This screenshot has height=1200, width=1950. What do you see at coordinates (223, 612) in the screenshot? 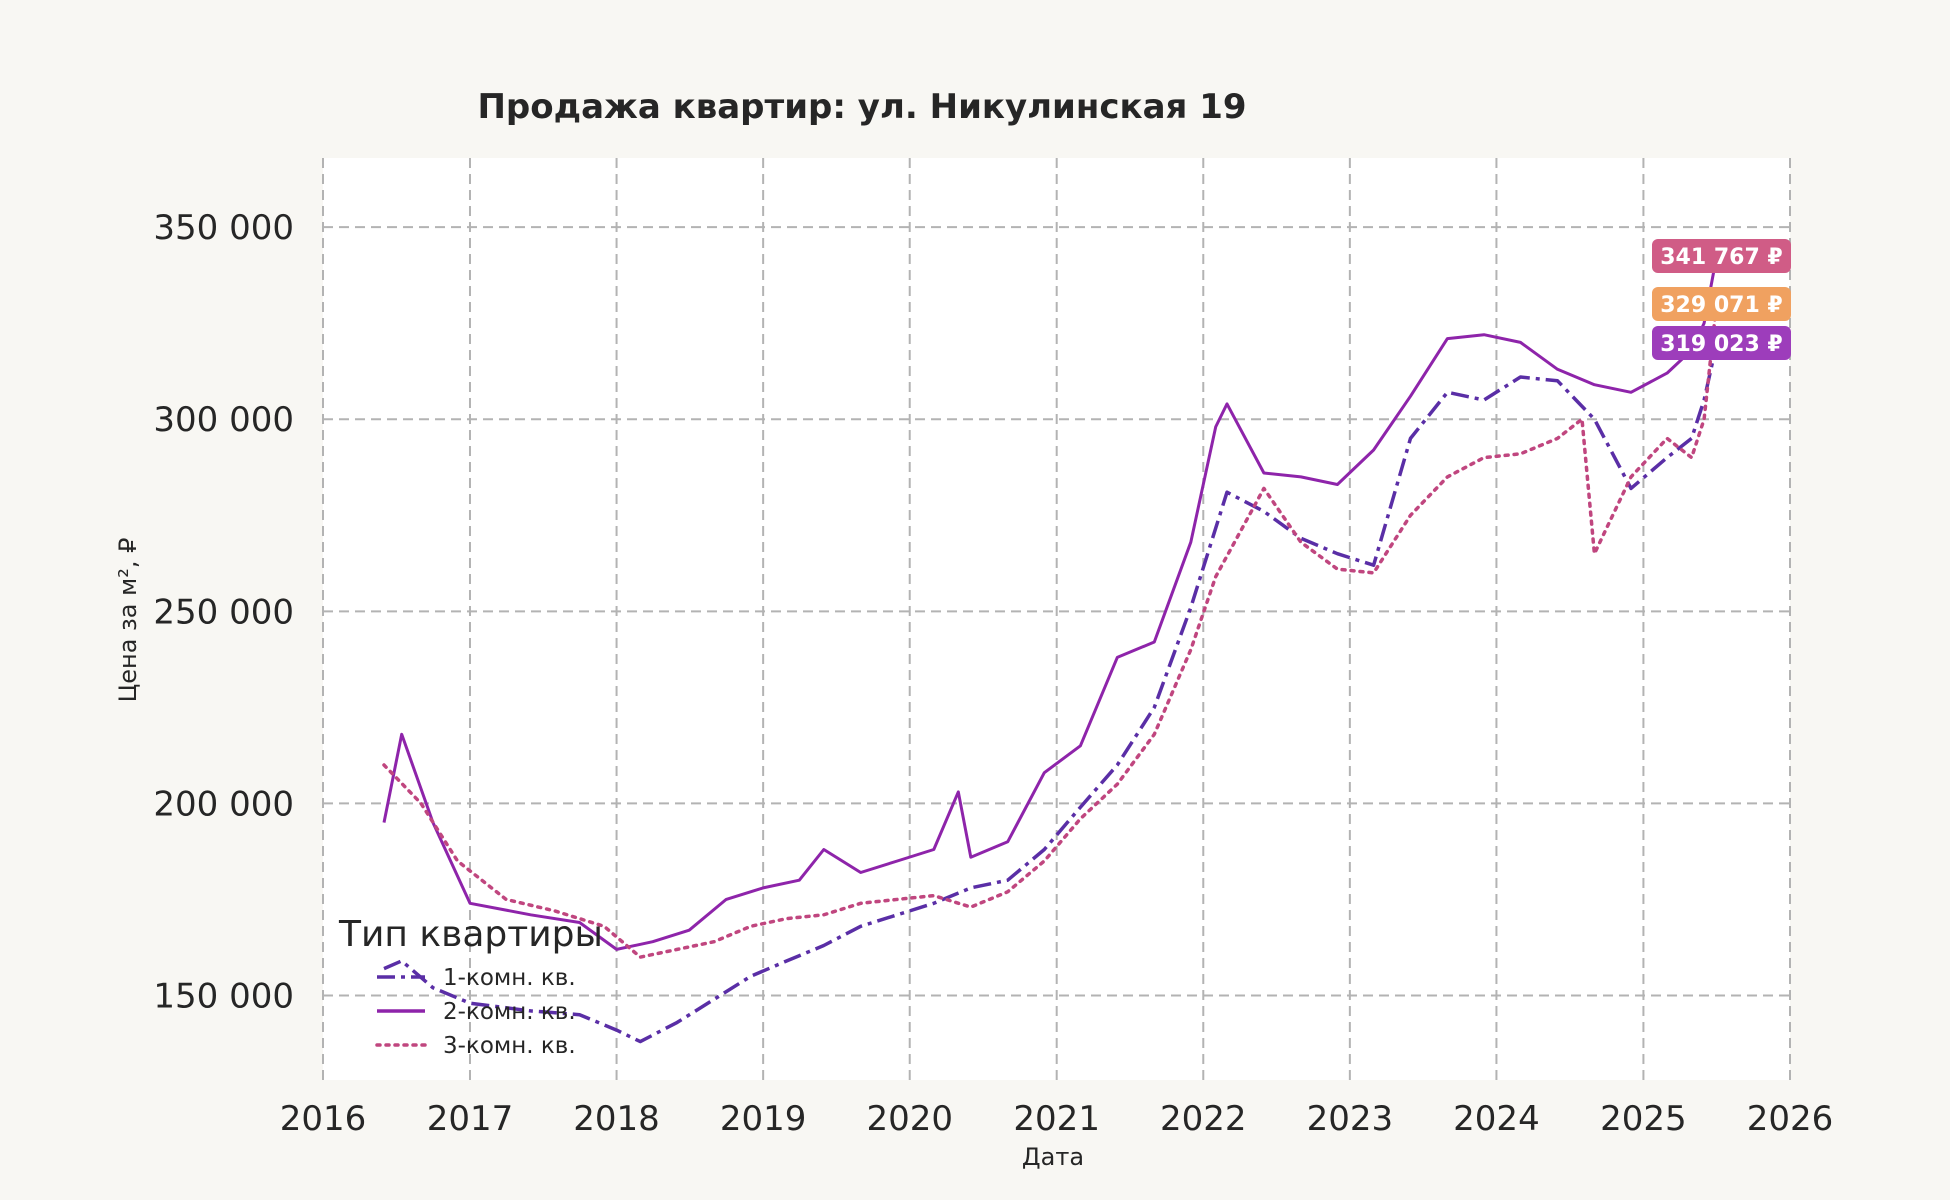
I see `y-tick-label: 250 000` at bounding box center [223, 612].